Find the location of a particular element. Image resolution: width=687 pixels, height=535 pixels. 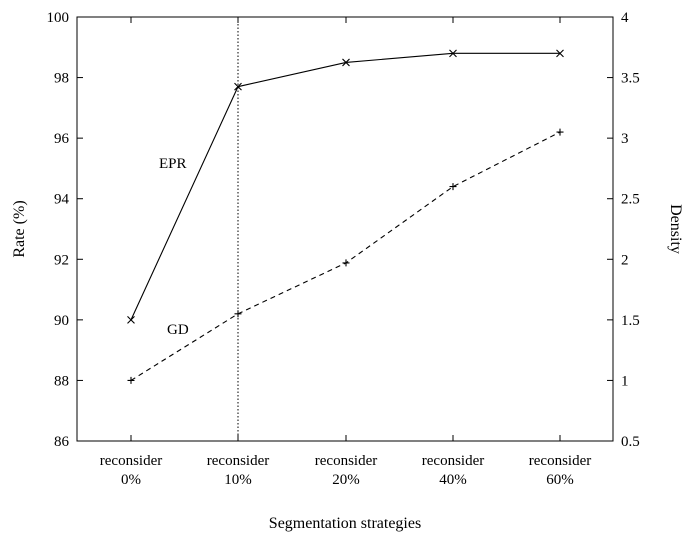

y2-tick-label: 2 is located at coordinates (625, 260).